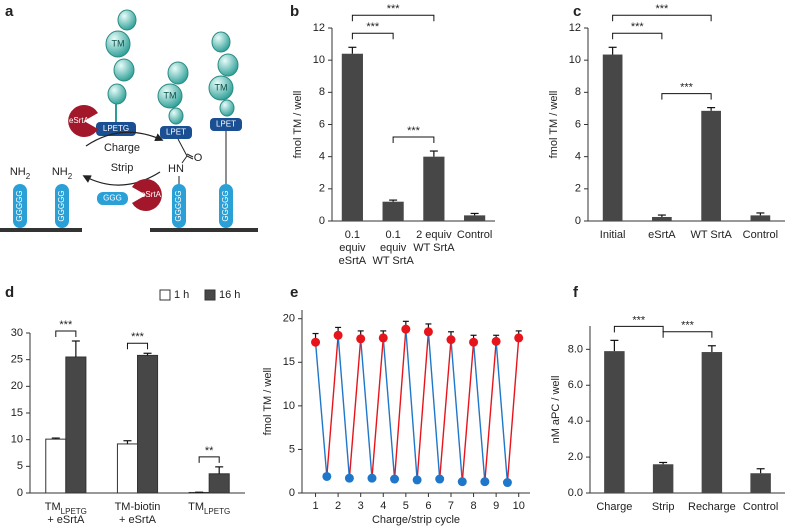 This screenshot has width=788, height=529. What do you see at coordinates (122, 148) in the screenshot?
I see `charge-label: Charge` at bounding box center [122, 148].